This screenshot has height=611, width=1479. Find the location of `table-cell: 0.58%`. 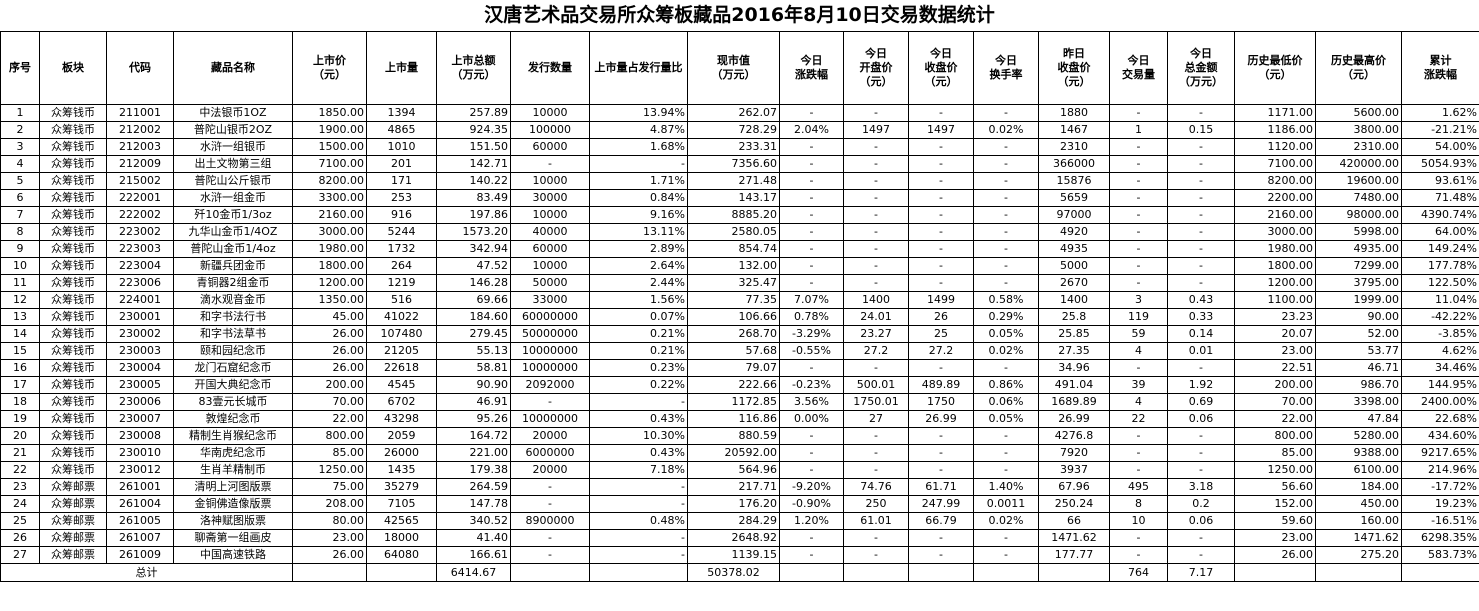

table-cell: 0.58% is located at coordinates (1006, 300).